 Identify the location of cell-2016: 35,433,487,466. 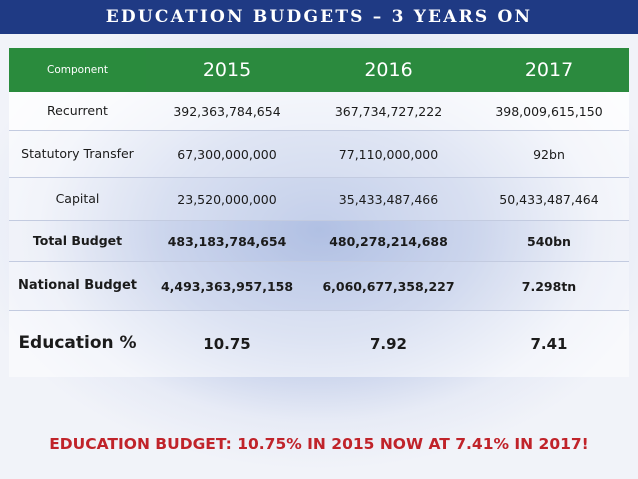
(388, 199).